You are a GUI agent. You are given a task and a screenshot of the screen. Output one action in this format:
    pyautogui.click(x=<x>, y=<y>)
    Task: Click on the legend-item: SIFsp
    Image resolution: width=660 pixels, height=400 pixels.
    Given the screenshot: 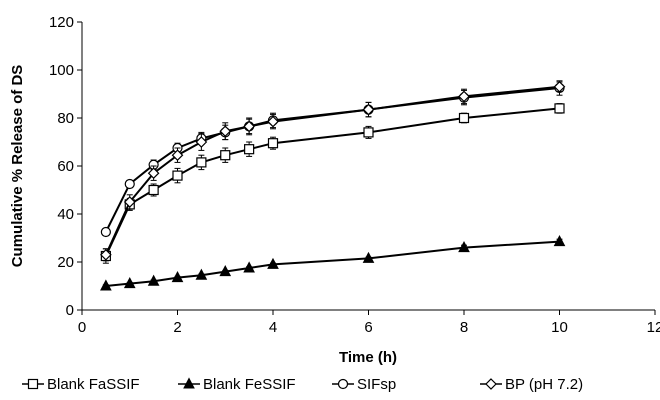 What is the action you would take?
    pyautogui.click(x=364, y=384)
    